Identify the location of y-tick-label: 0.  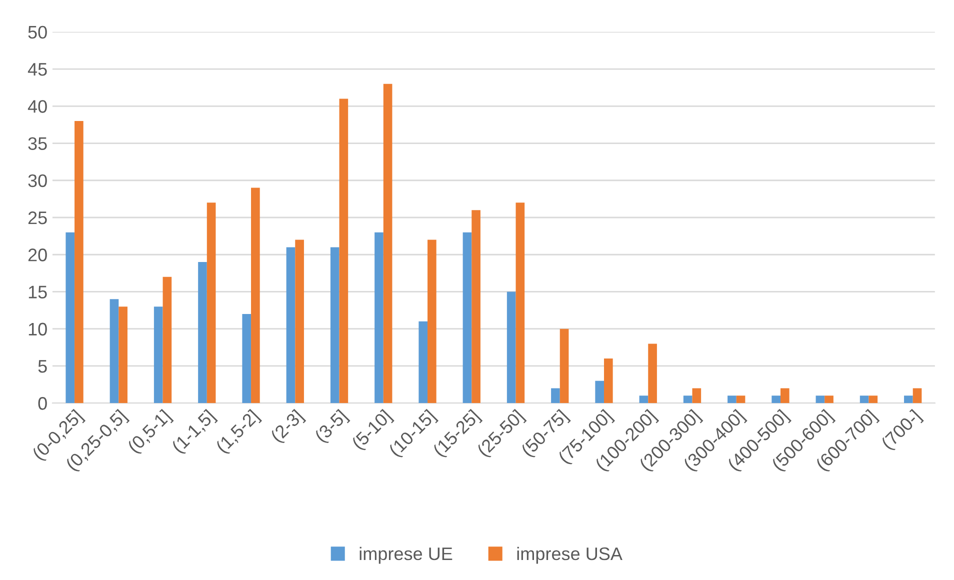
(42, 403).